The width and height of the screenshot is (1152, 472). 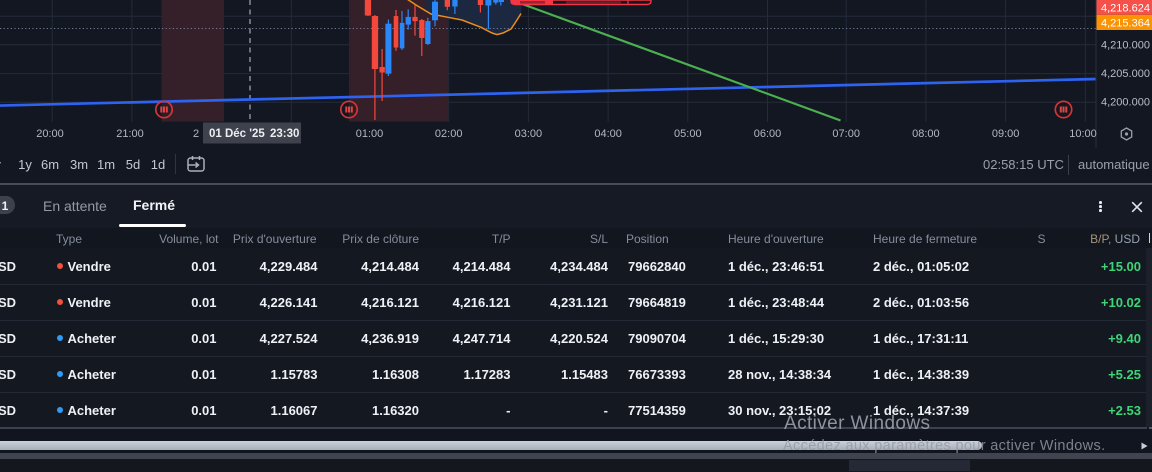 What do you see at coordinates (529, 134) in the screenshot?
I see `svg-text: 03:00` at bounding box center [529, 134].